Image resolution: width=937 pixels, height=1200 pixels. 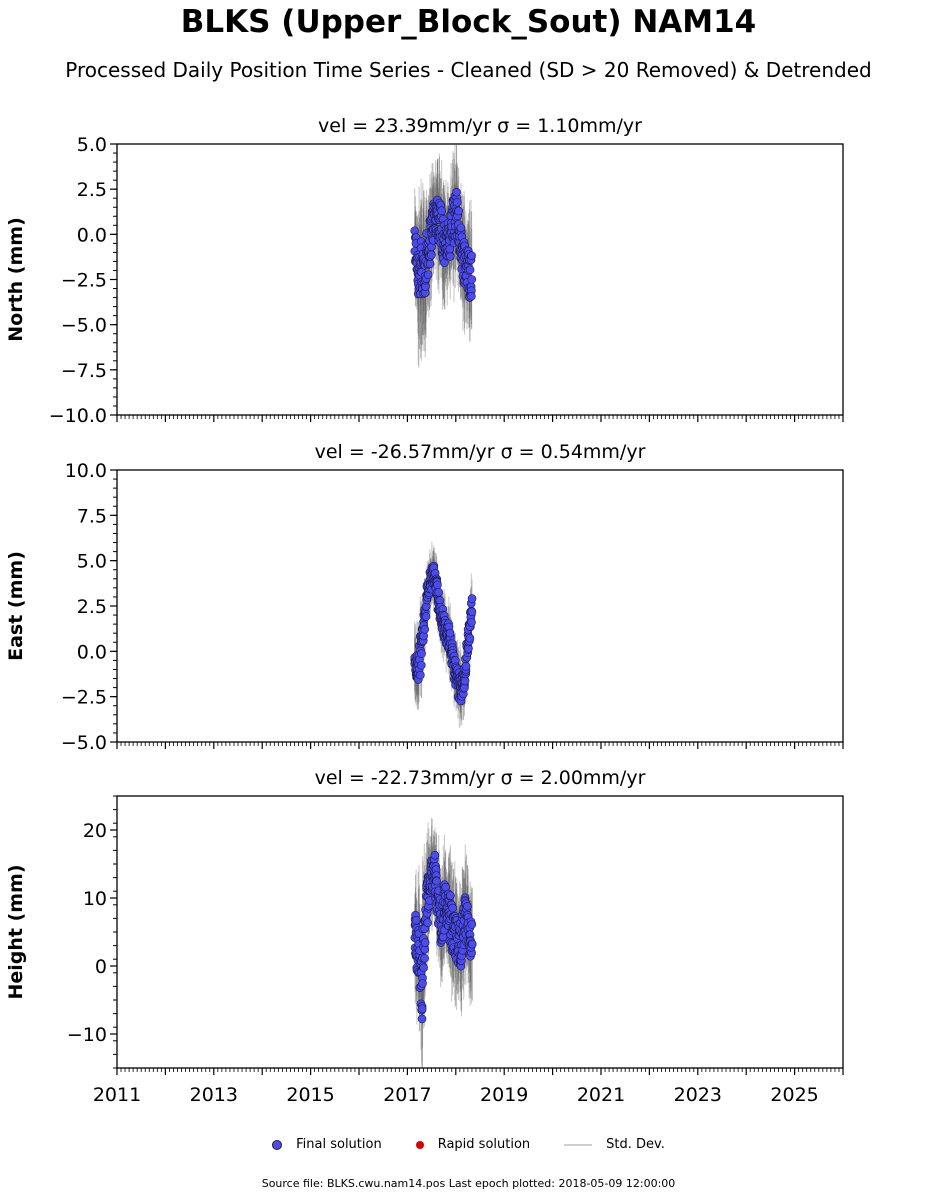 I want to click on y-axis-label: East (mm), so click(x=16, y=606).